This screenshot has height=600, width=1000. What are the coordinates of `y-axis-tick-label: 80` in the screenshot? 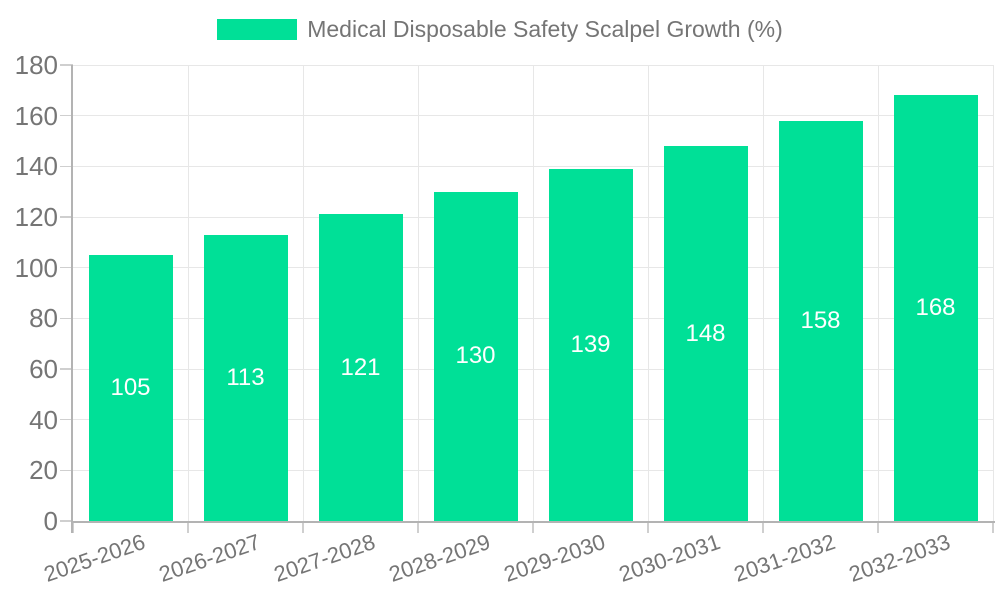 It's located at (43, 318).